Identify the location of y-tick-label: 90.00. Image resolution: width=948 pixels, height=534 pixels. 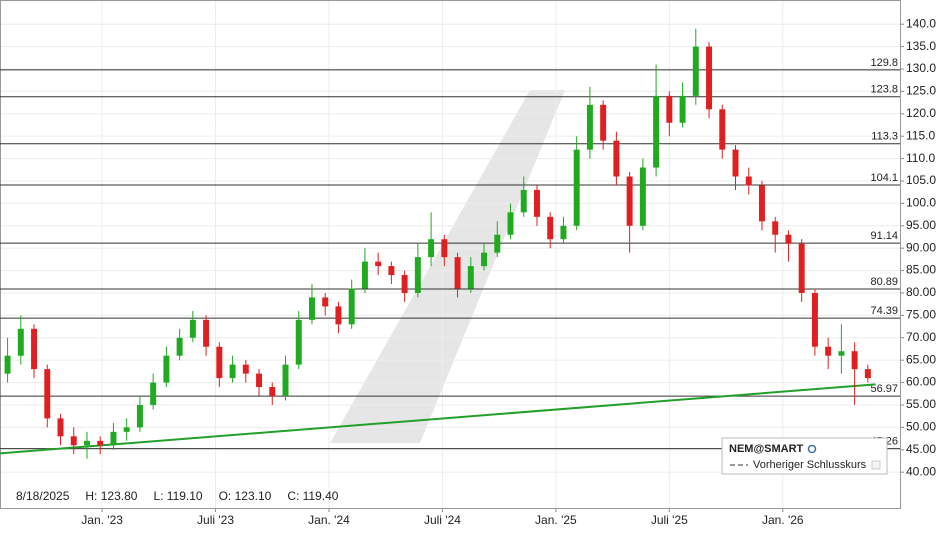
(921, 247).